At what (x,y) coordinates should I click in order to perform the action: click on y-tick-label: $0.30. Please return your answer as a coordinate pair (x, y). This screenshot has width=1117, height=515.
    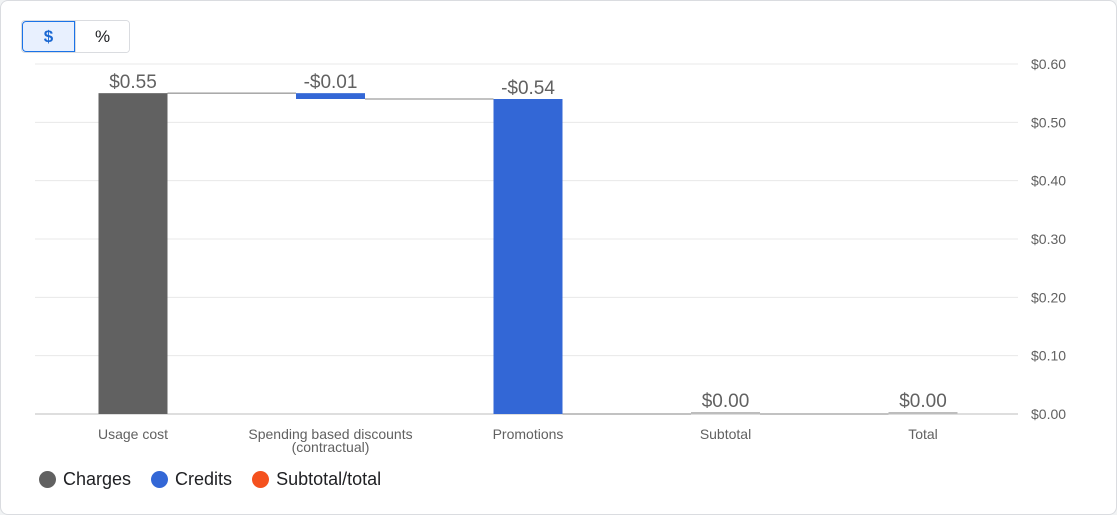
    Looking at the image, I should click on (1048, 239).